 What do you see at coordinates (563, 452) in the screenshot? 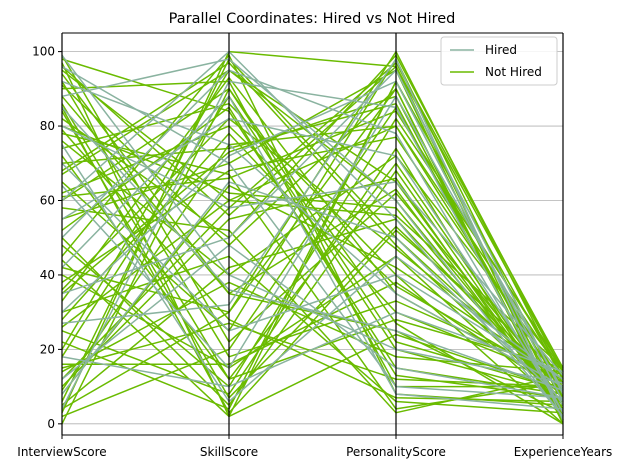
I see `dimension-label: ExperienceYears` at bounding box center [563, 452].